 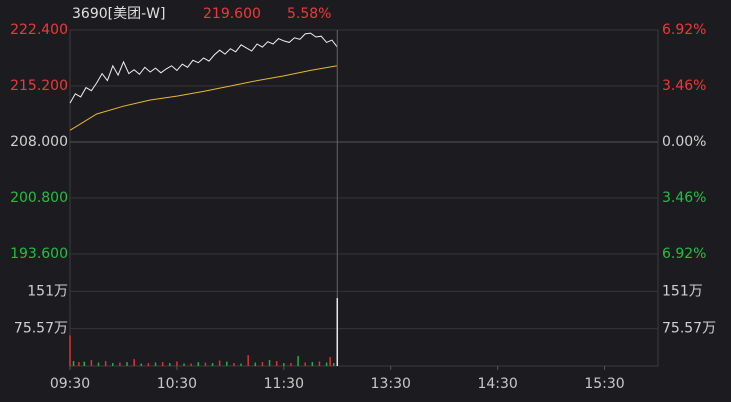 I want to click on x-tick-label: 14:30, so click(x=497, y=384).